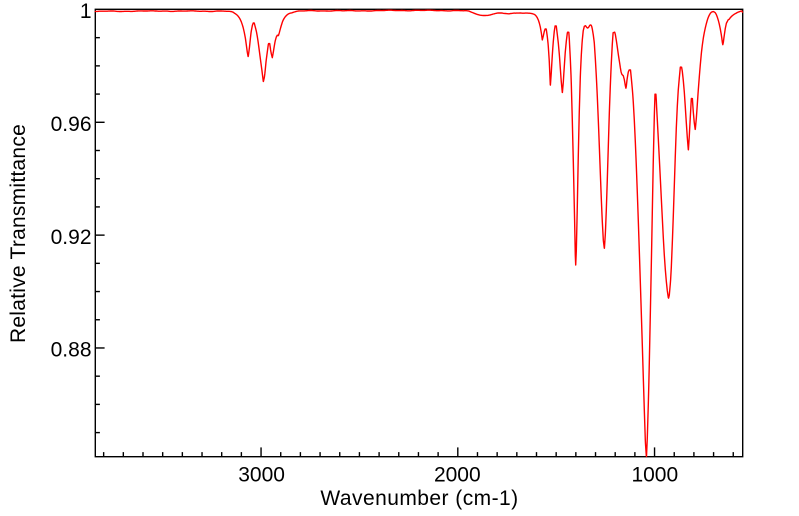 This screenshot has height=516, width=799. I want to click on svg-text: 0.96, so click(71, 124).